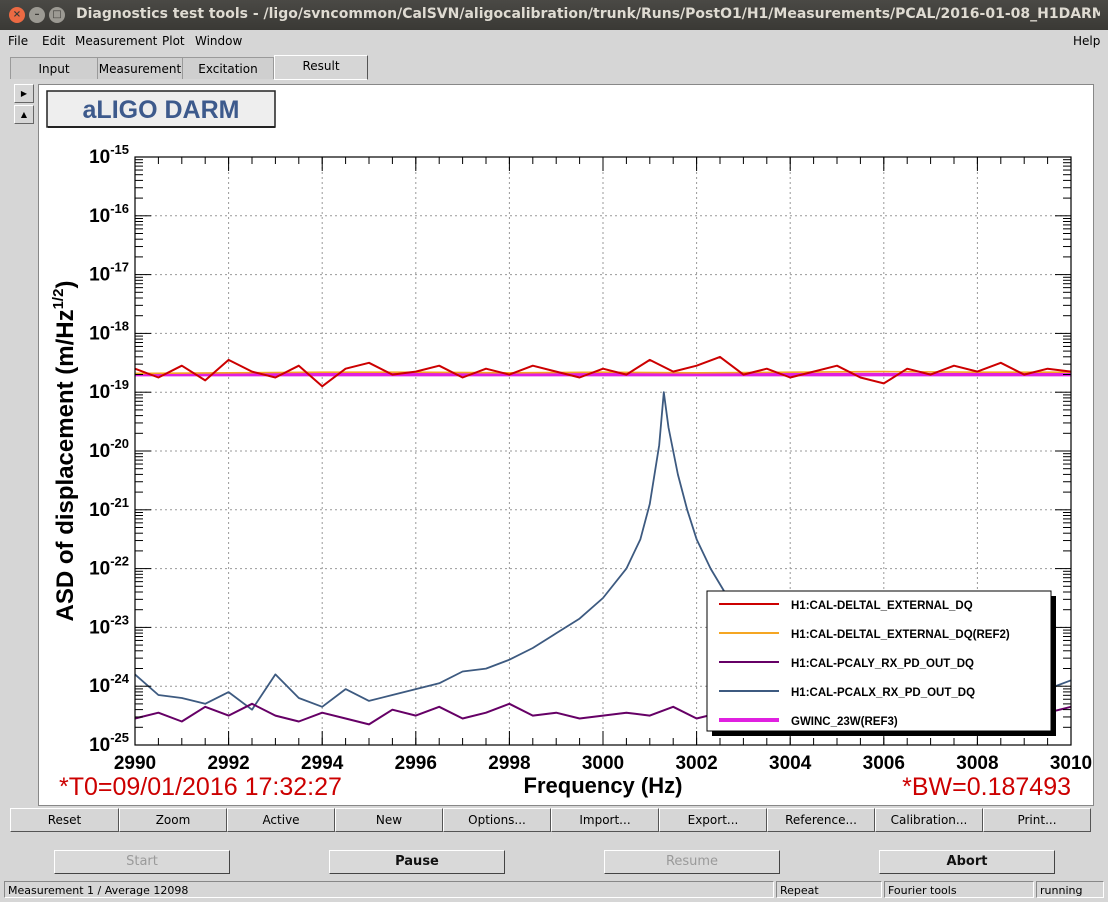  What do you see at coordinates (977, 763) in the screenshot?
I see `x-tick-label: 3008` at bounding box center [977, 763].